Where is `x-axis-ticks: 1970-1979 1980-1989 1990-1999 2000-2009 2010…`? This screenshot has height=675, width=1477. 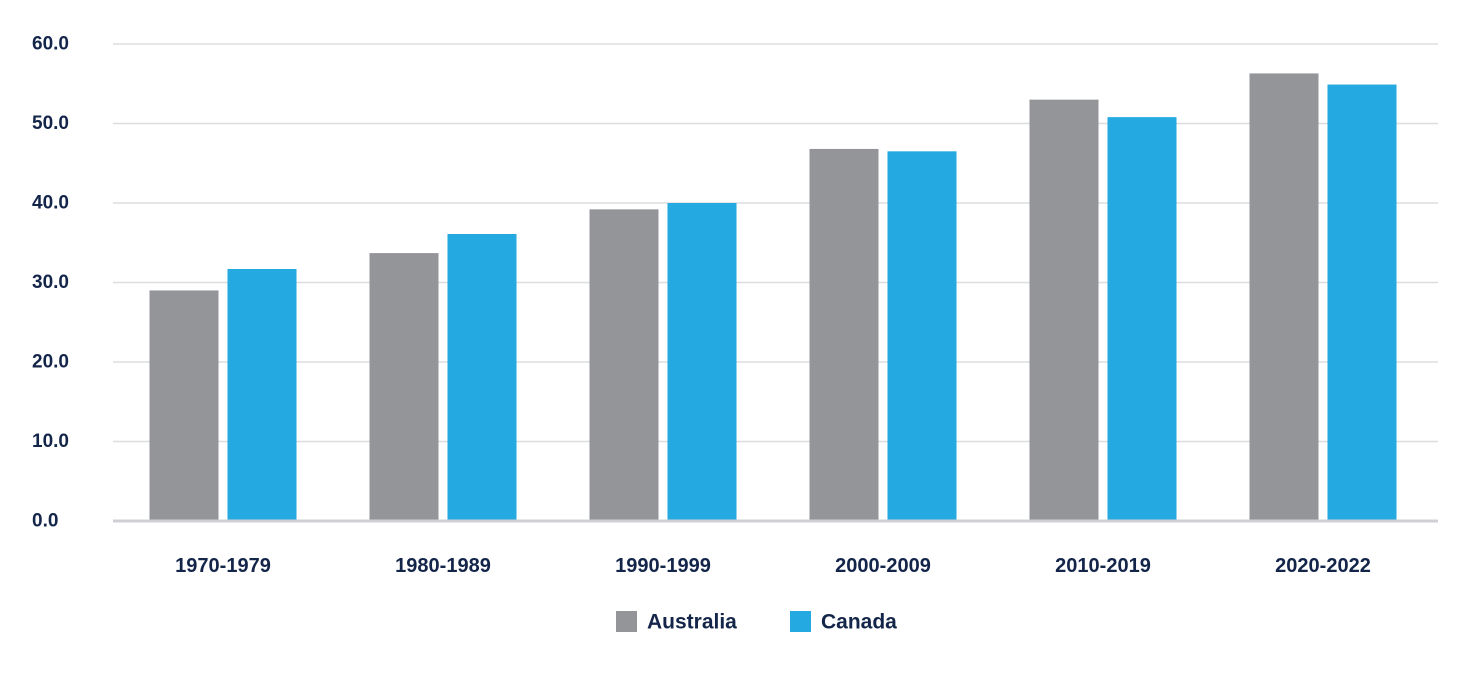
x-axis-ticks: 1970-1979 1980-1989 1990-1999 2000-2009 2010… is located at coordinates (773, 566).